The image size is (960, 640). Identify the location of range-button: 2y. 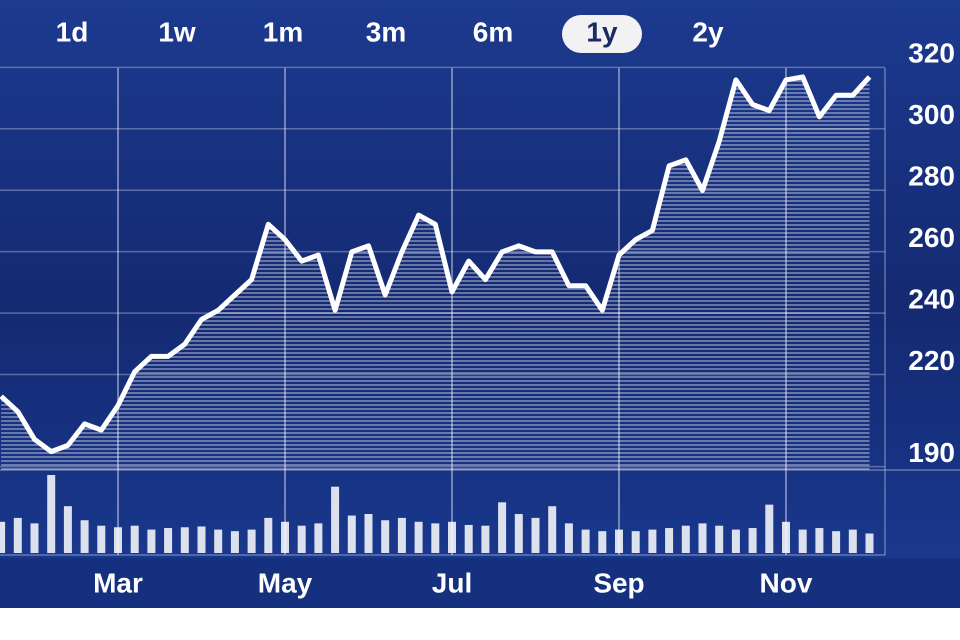
(708, 31).